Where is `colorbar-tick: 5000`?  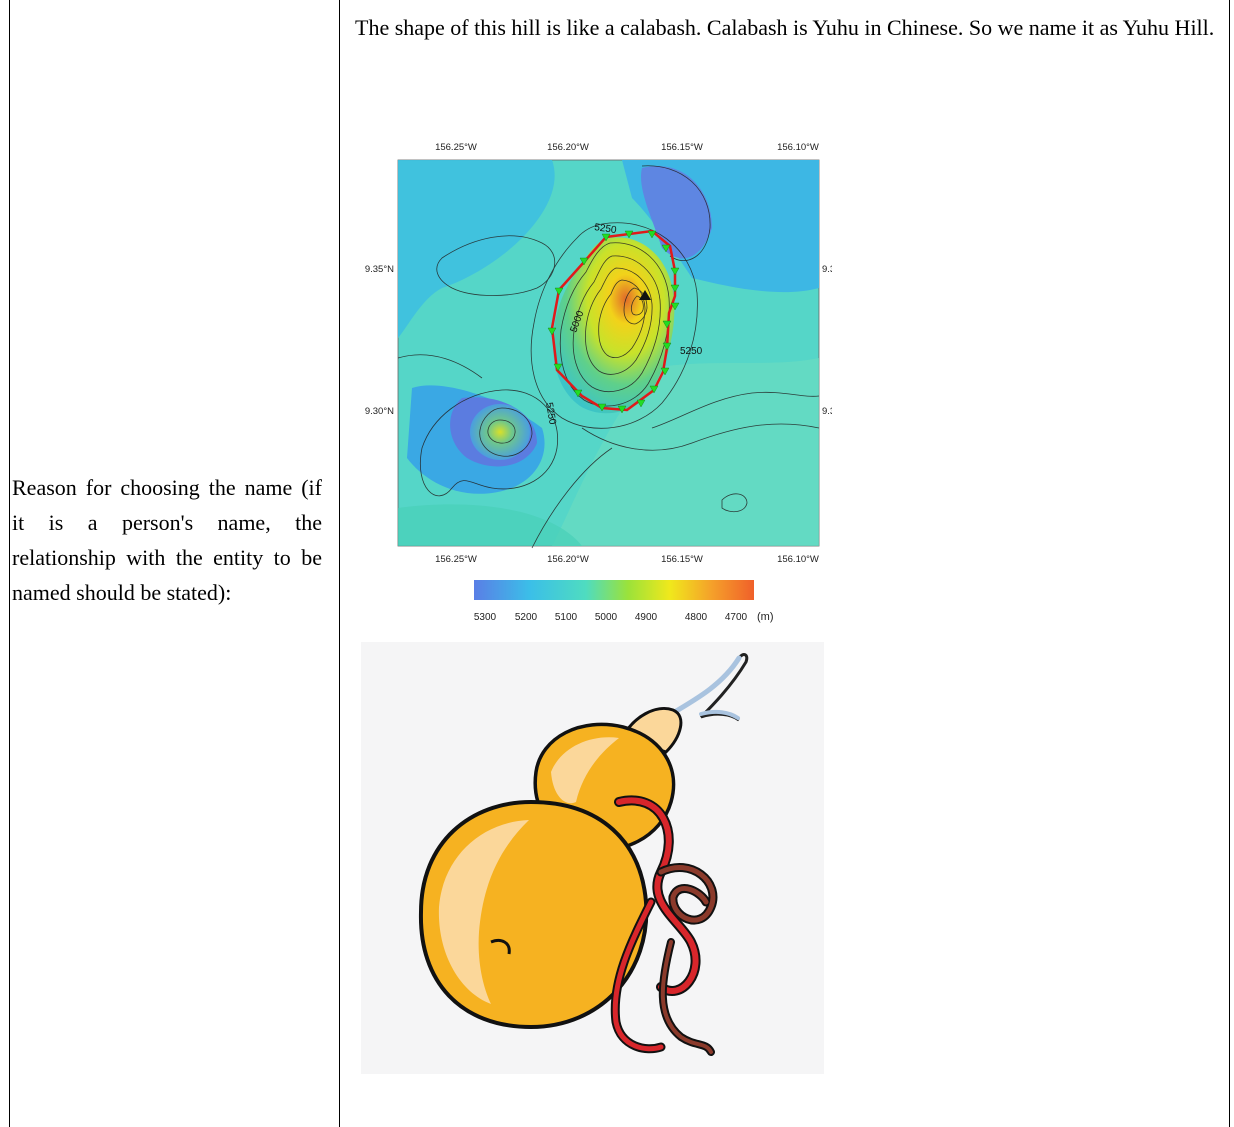 colorbar-tick: 5000 is located at coordinates (606, 617).